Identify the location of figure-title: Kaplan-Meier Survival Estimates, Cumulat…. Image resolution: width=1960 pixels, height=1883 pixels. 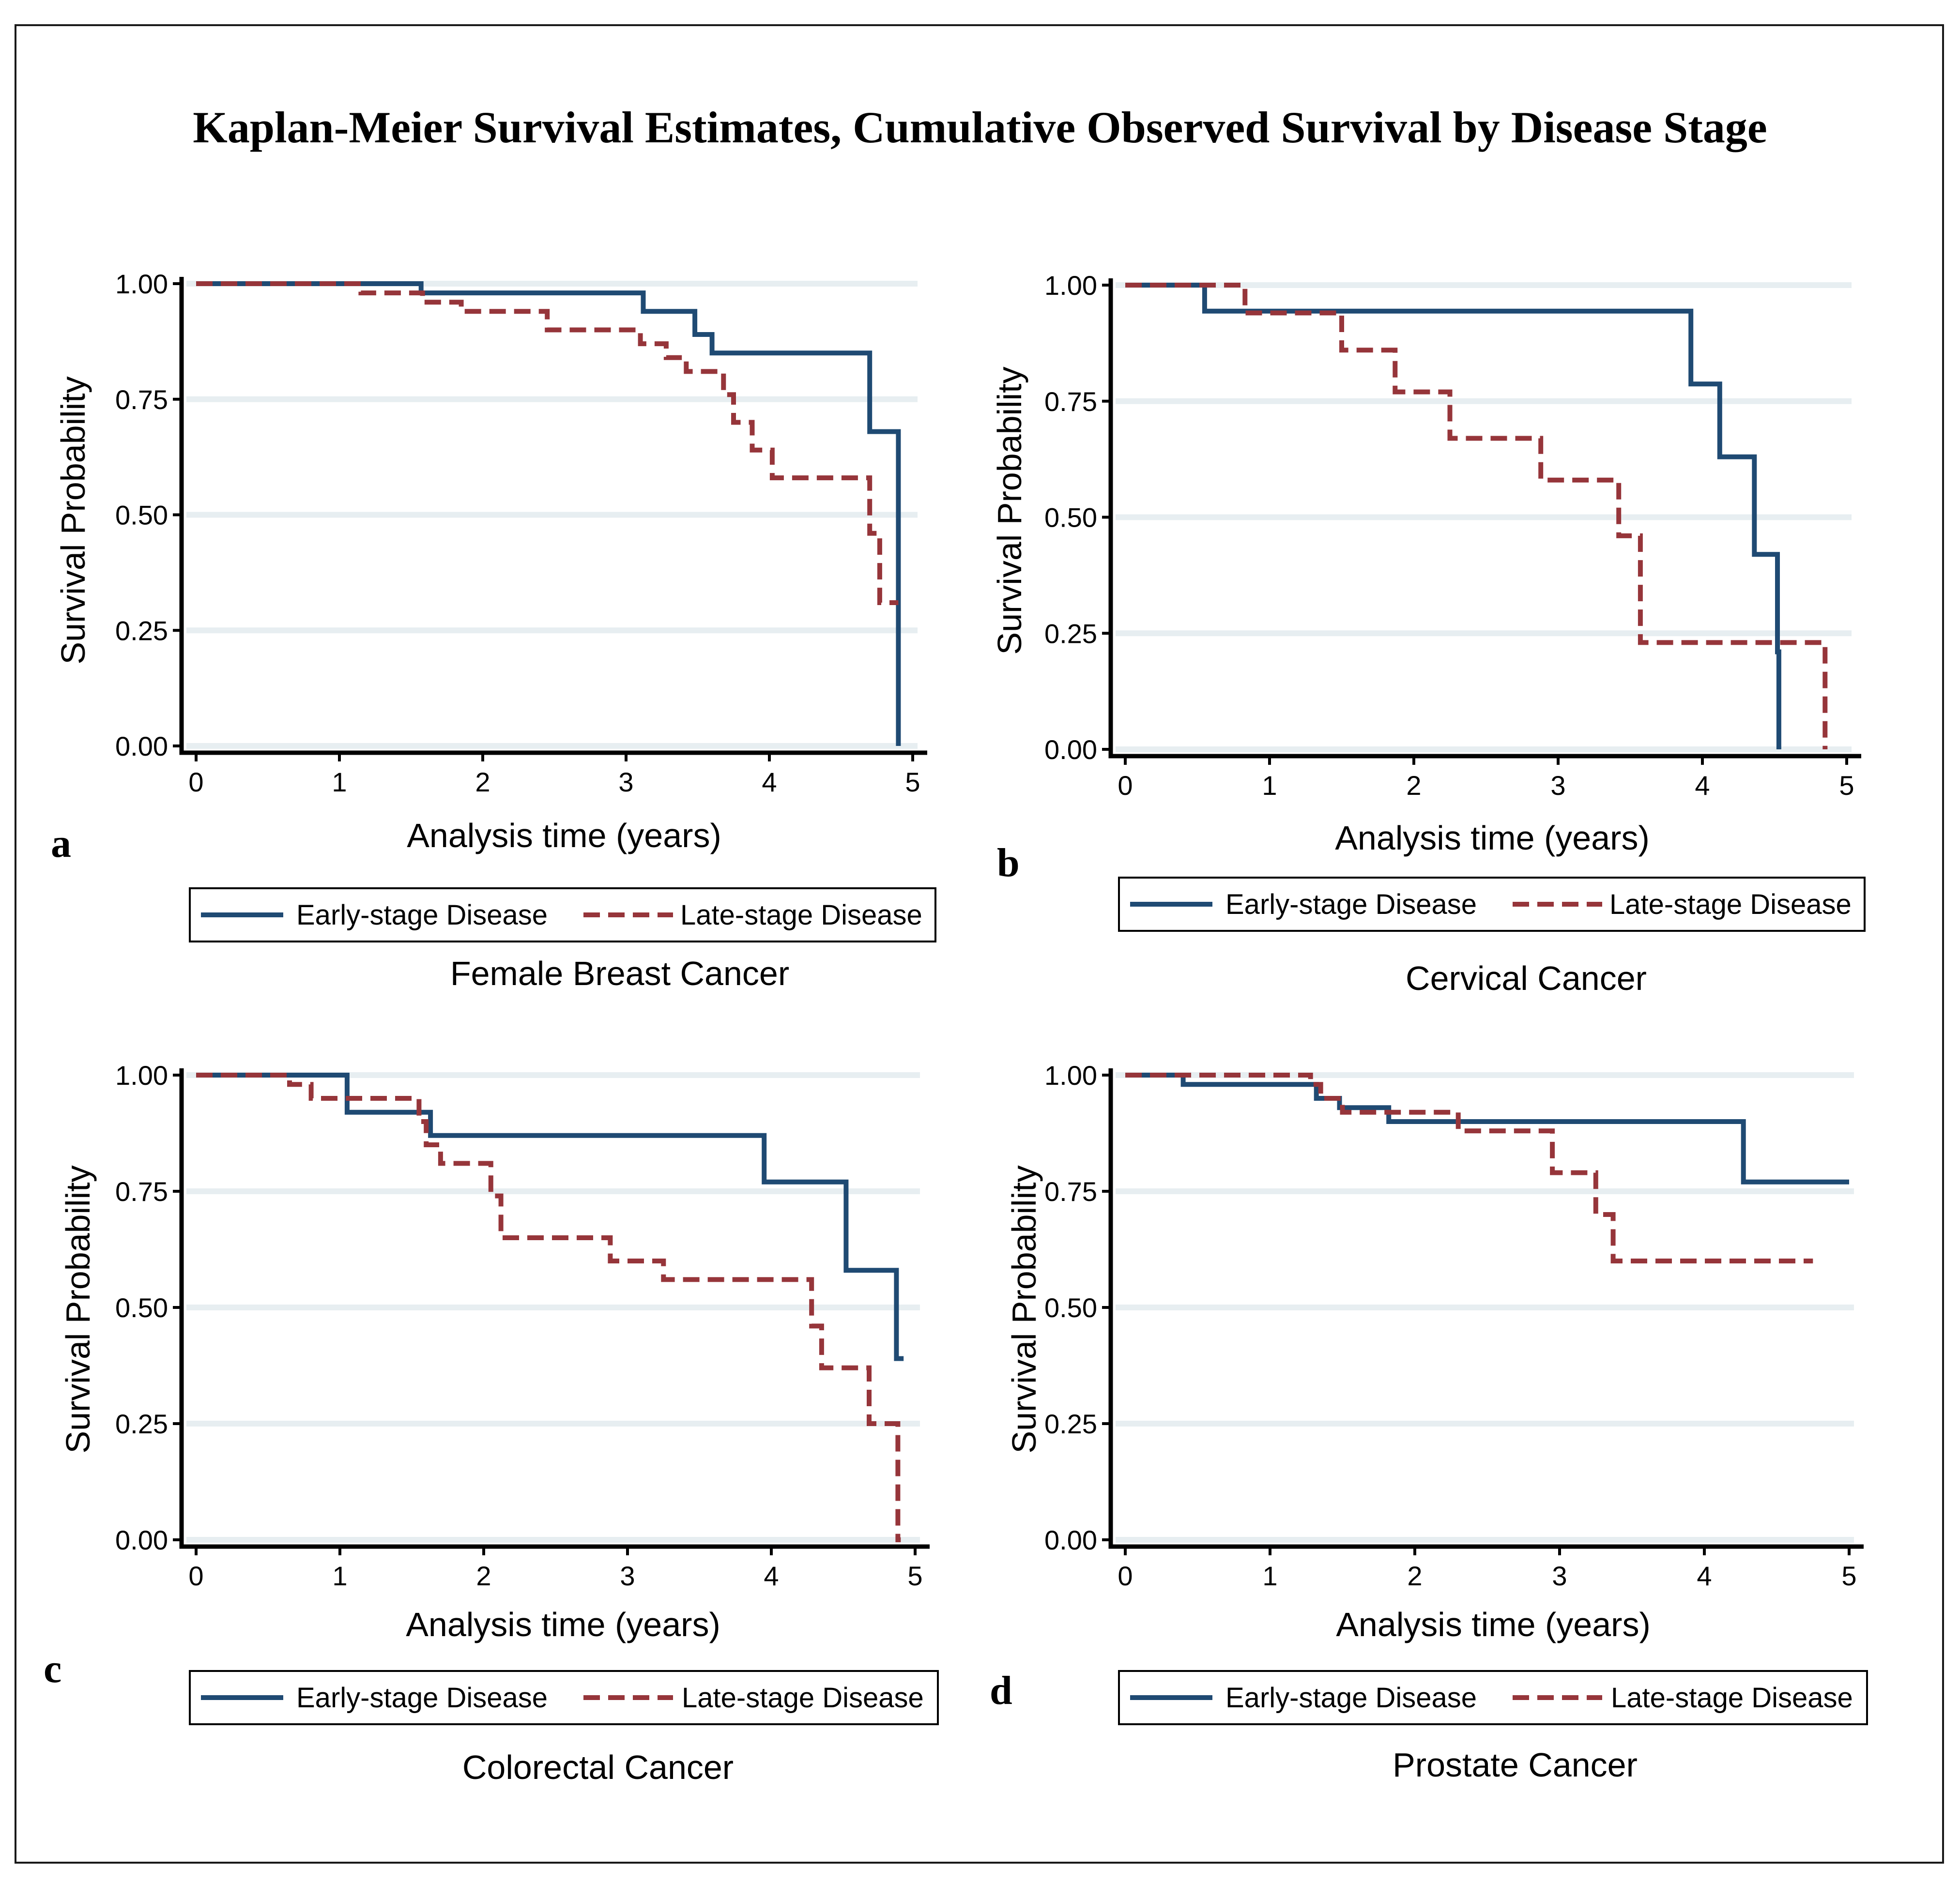
(980, 127).